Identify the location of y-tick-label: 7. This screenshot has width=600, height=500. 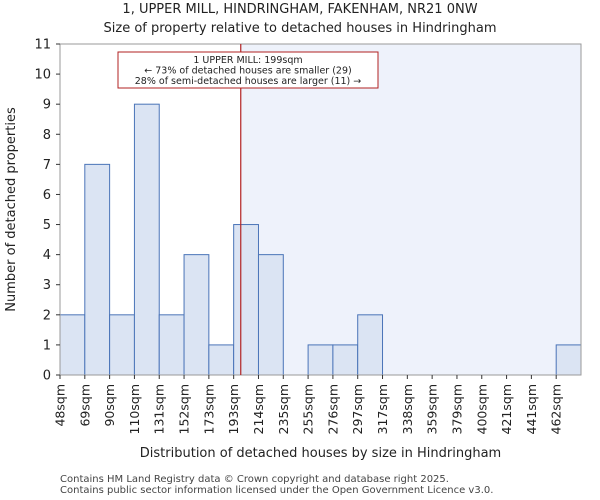
(47, 165).